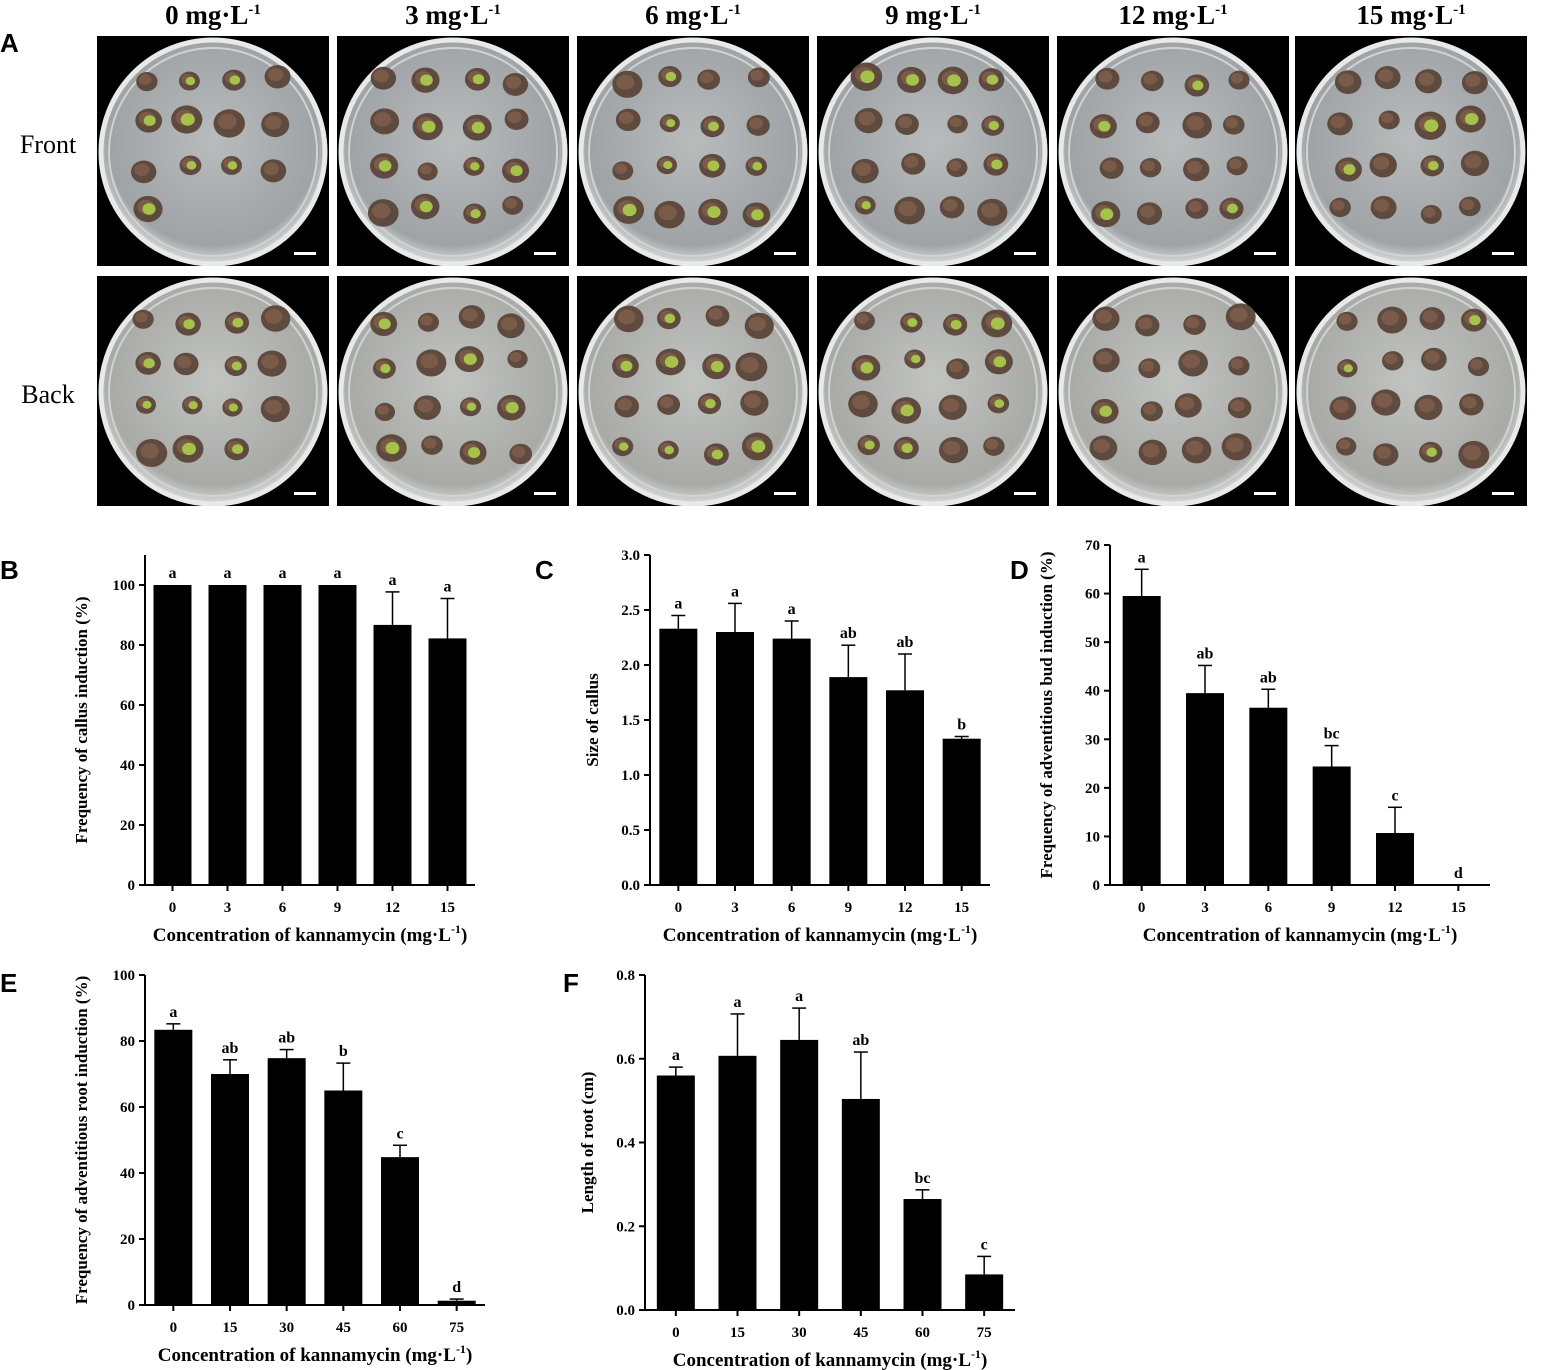 The image size is (1560, 1370). Describe the element at coordinates (625, 1060) in the screenshot. I see `y-tick-label: 0.6` at that location.